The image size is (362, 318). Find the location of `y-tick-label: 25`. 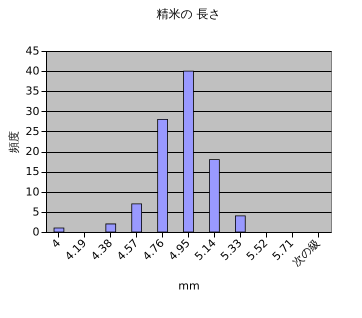

y-tick-label: 25 is located at coordinates (33, 131).